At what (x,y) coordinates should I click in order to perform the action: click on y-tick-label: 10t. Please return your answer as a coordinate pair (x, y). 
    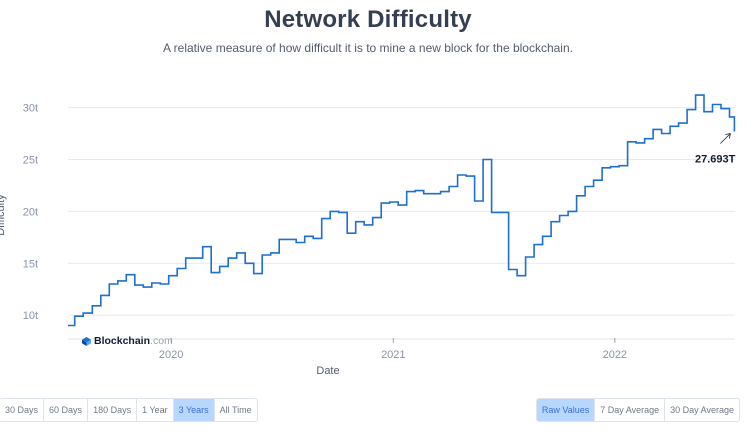
    Looking at the image, I should click on (30, 316).